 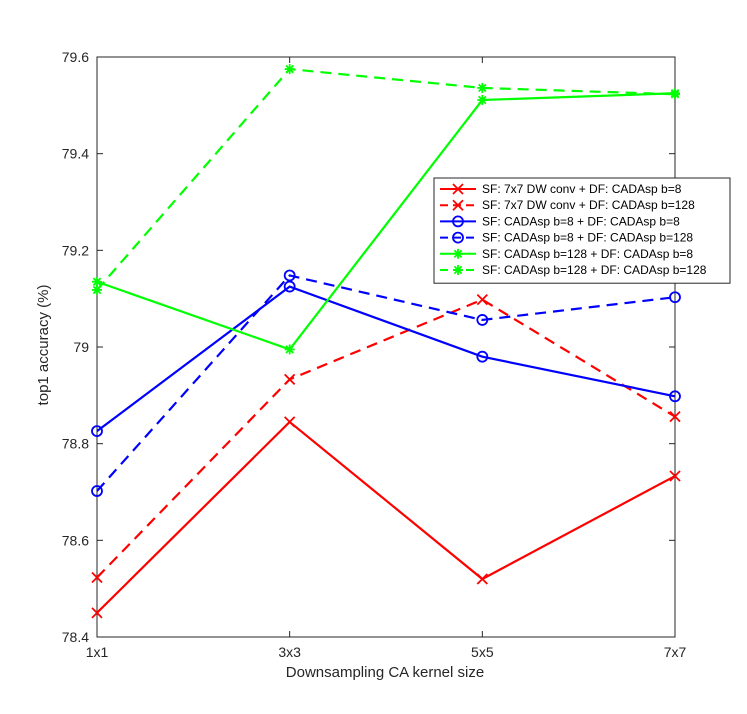 What do you see at coordinates (482, 652) in the screenshot?
I see `x-tick-label: 5x5` at bounding box center [482, 652].